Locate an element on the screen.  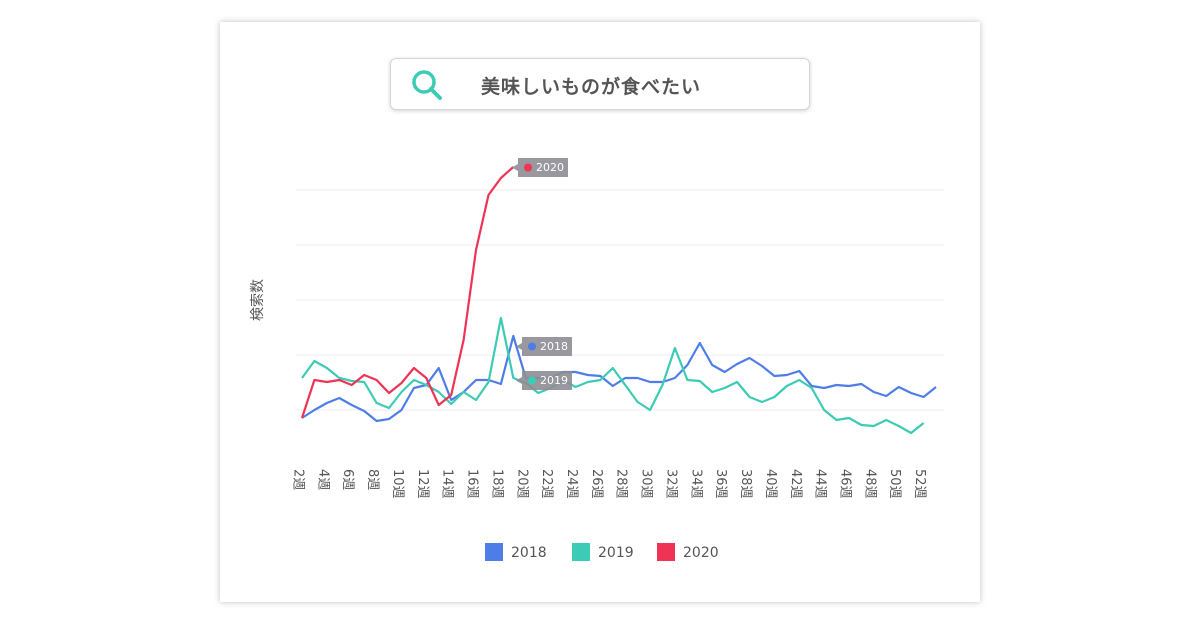
search-box: 美味しいものが食べたい is located at coordinates (600, 84).